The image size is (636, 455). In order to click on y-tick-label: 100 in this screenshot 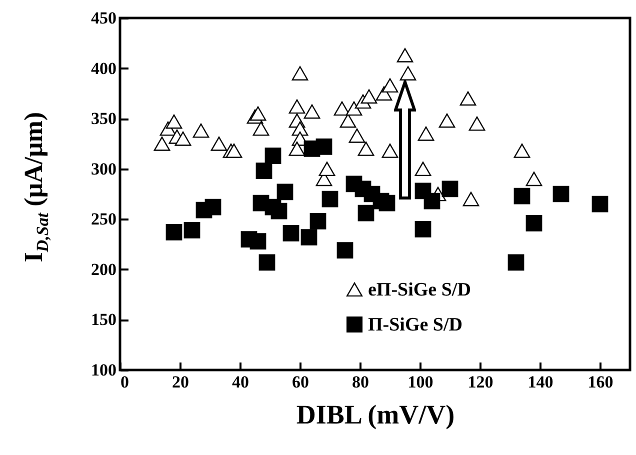, I will do `click(103, 370)`.